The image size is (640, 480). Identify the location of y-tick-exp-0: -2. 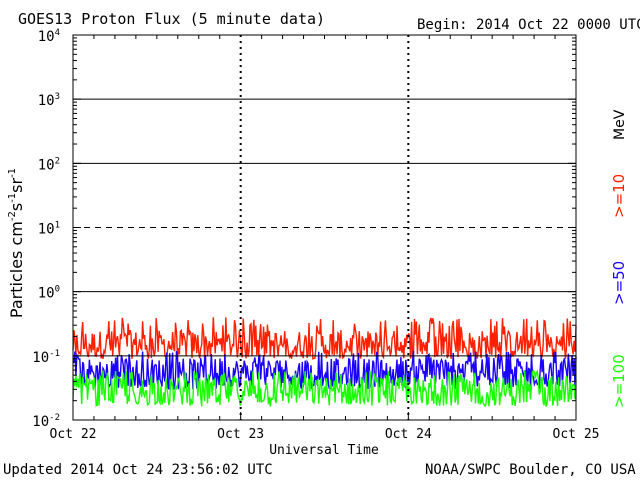
(54, 418).